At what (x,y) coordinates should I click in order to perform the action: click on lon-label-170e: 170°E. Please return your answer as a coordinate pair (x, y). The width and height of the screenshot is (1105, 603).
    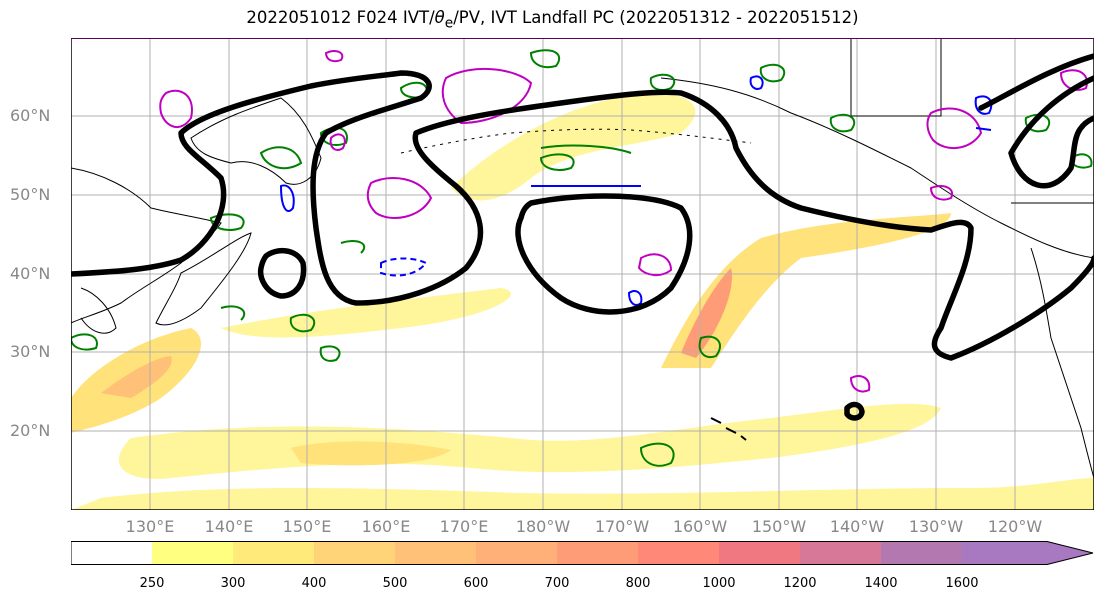
    Looking at the image, I should click on (464, 526).